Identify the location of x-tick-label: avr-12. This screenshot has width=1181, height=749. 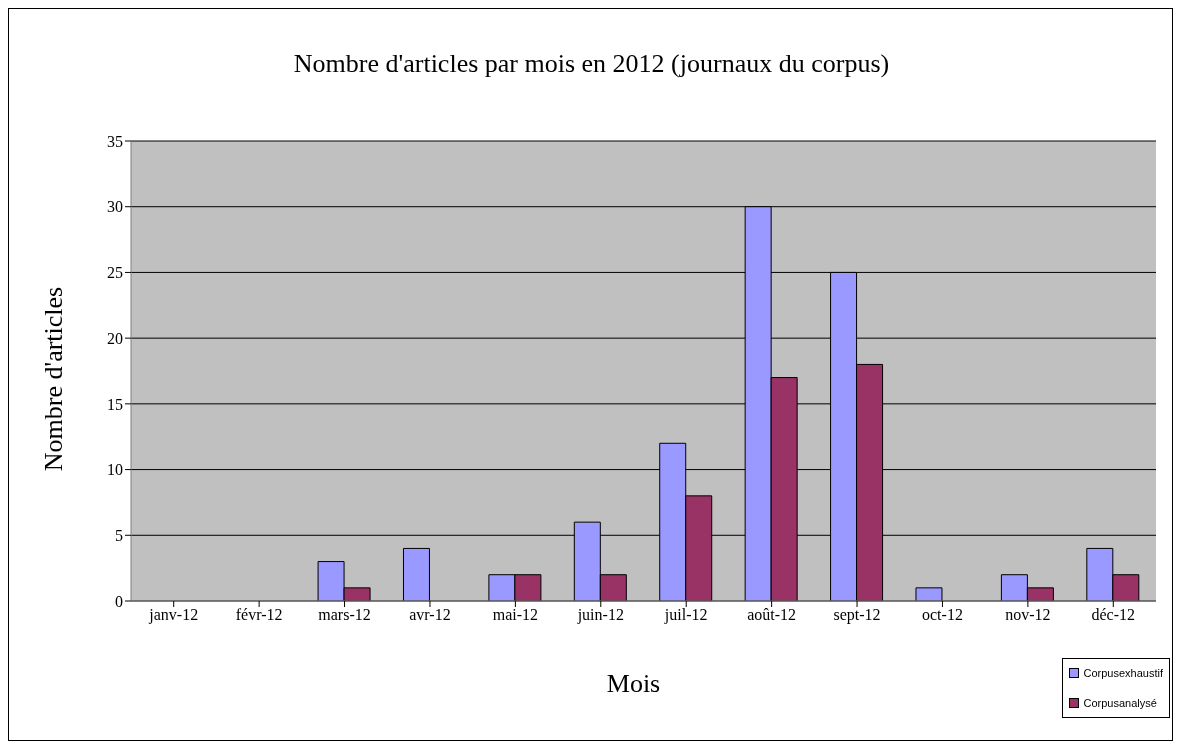
(430, 615).